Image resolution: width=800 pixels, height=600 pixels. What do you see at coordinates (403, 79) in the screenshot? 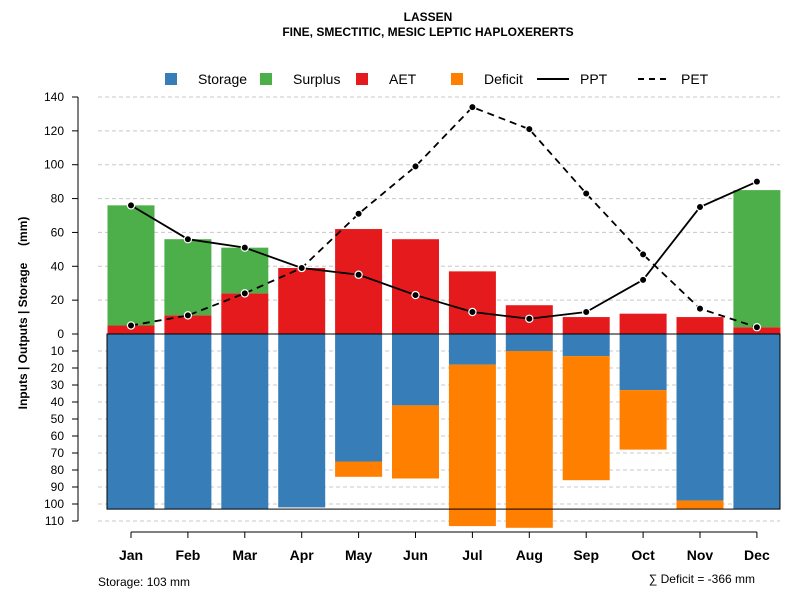
I see `legend-label: AET` at bounding box center [403, 79].